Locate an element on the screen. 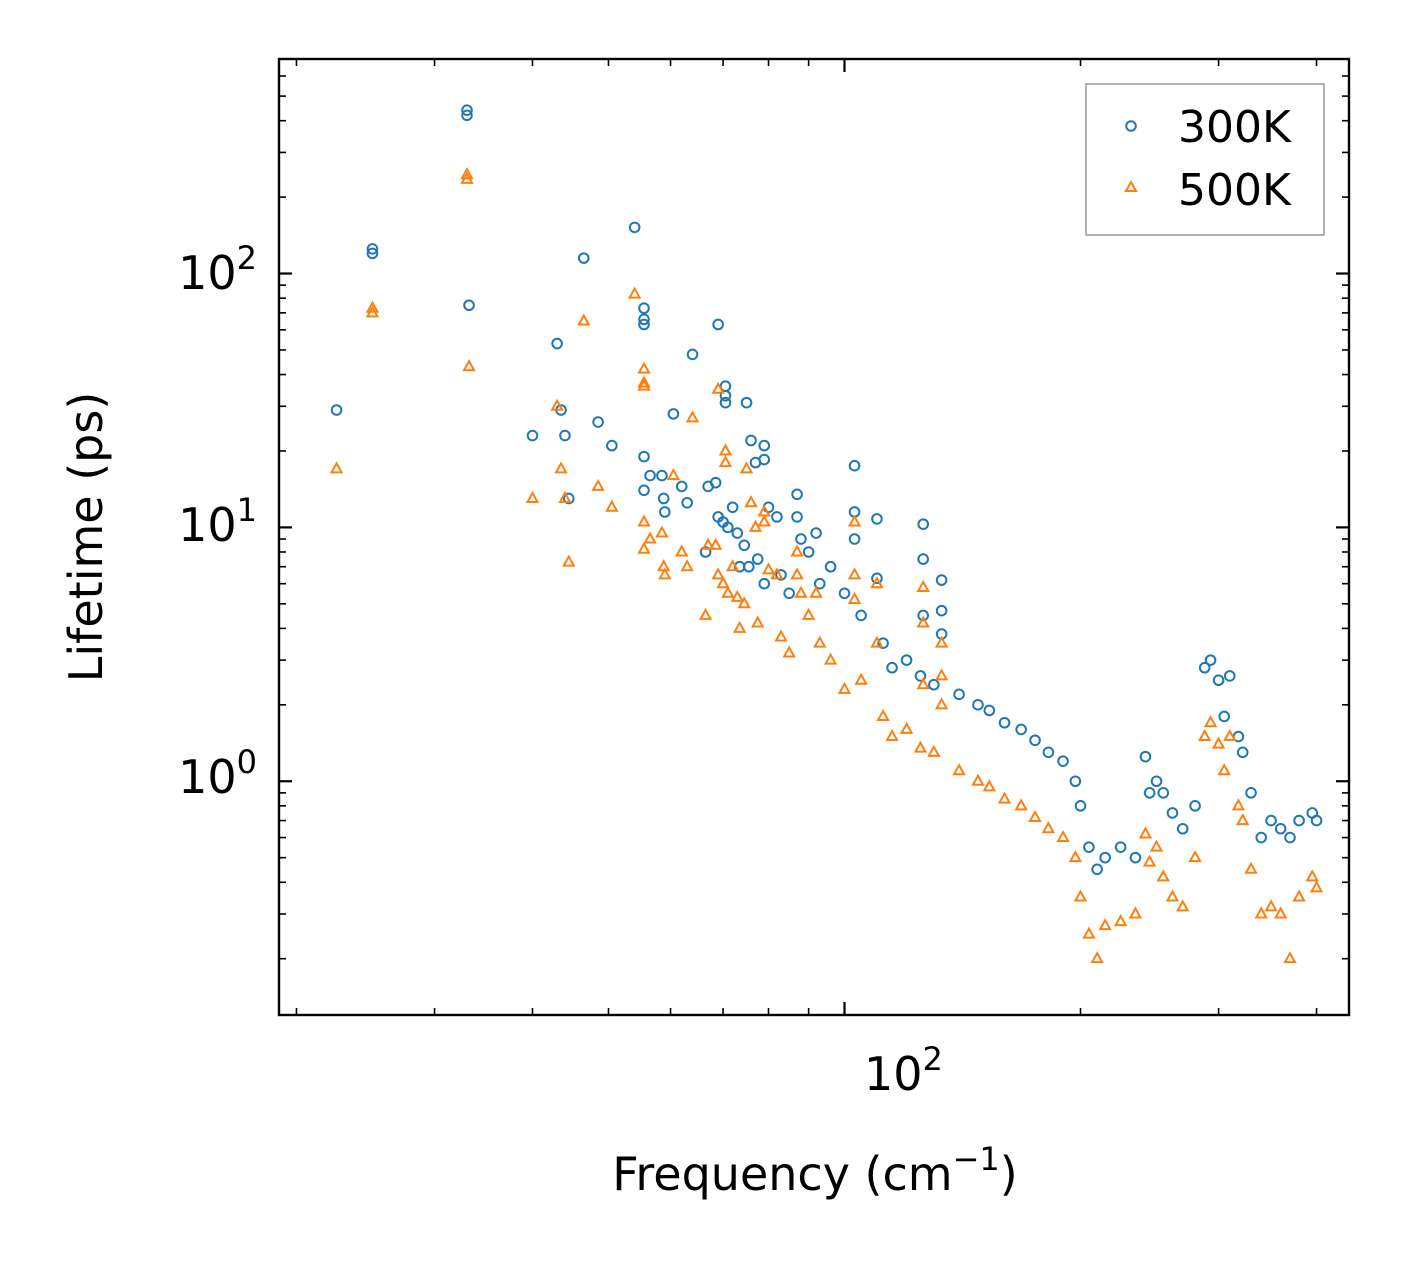 The image size is (1408, 1265). legend: 300K 500K is located at coordinates (1205, 159).